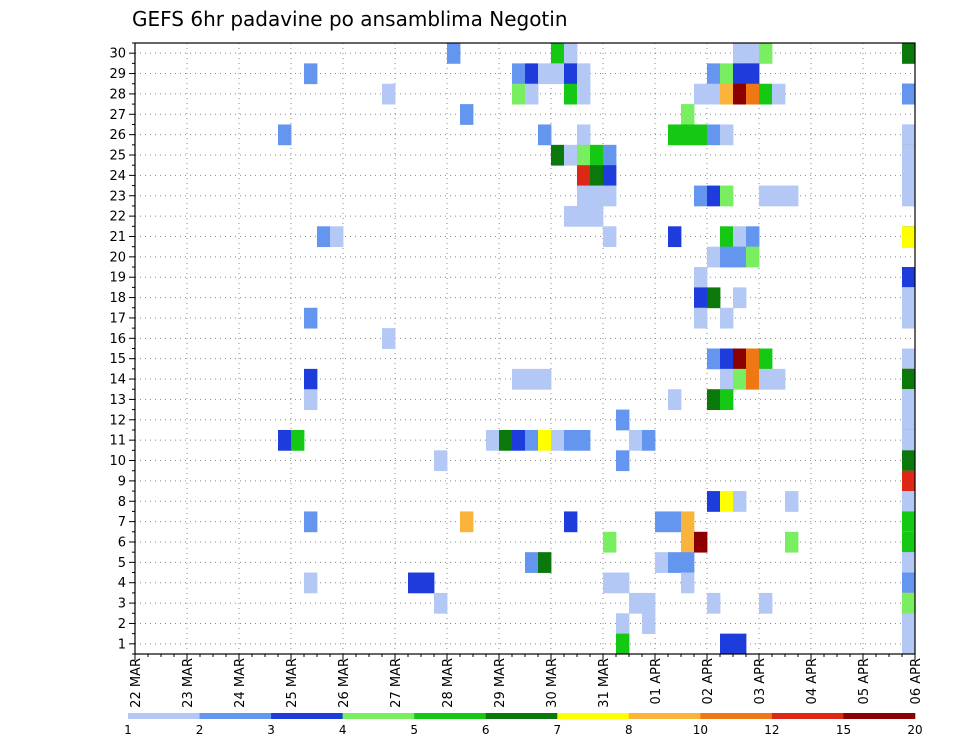 This screenshot has width=960, height=742. What do you see at coordinates (117, 135) in the screenshot?
I see `y-tick-label: 26` at bounding box center [117, 135].